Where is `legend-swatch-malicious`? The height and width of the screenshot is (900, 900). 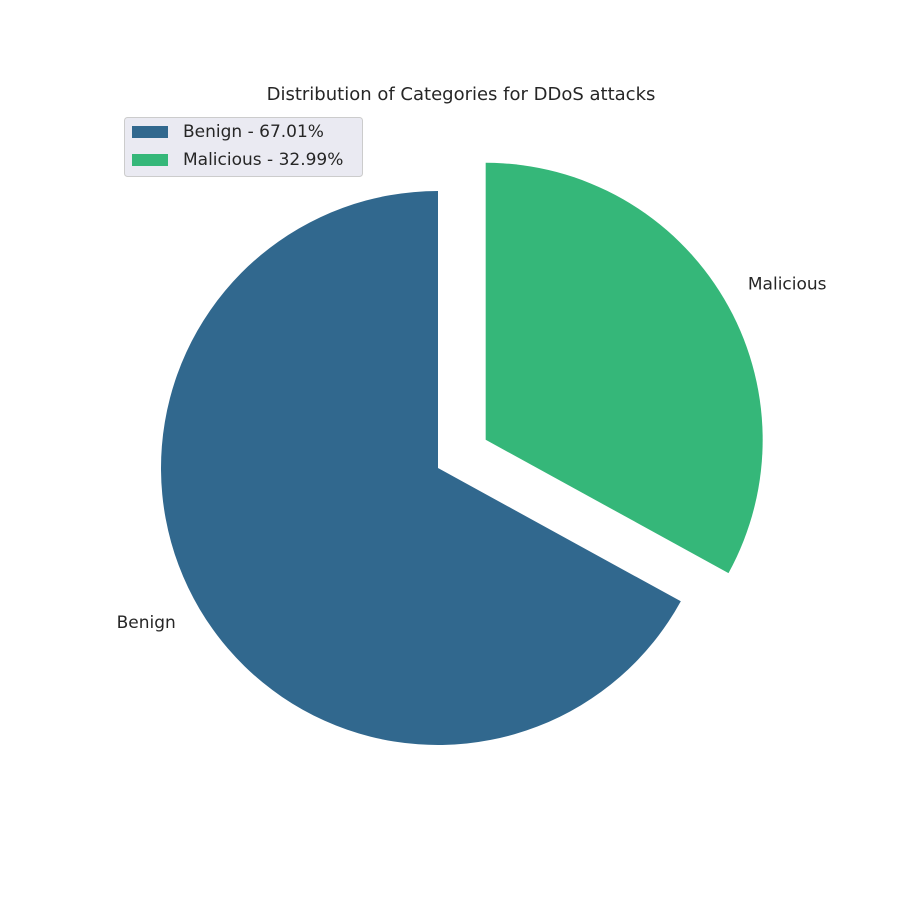
legend-swatch-malicious is located at coordinates (150, 160).